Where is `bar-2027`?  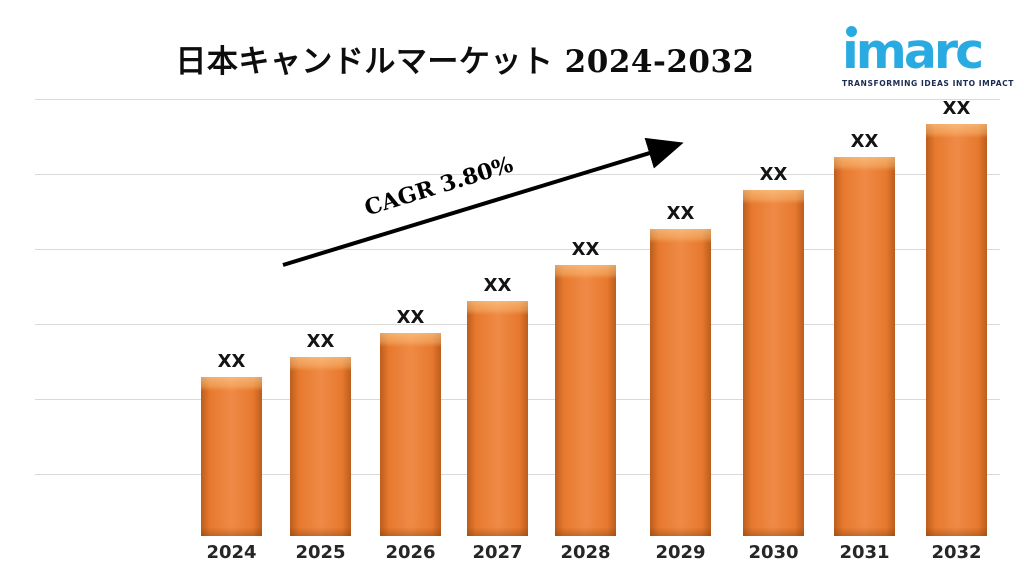
bar-2027 is located at coordinates (497, 418).